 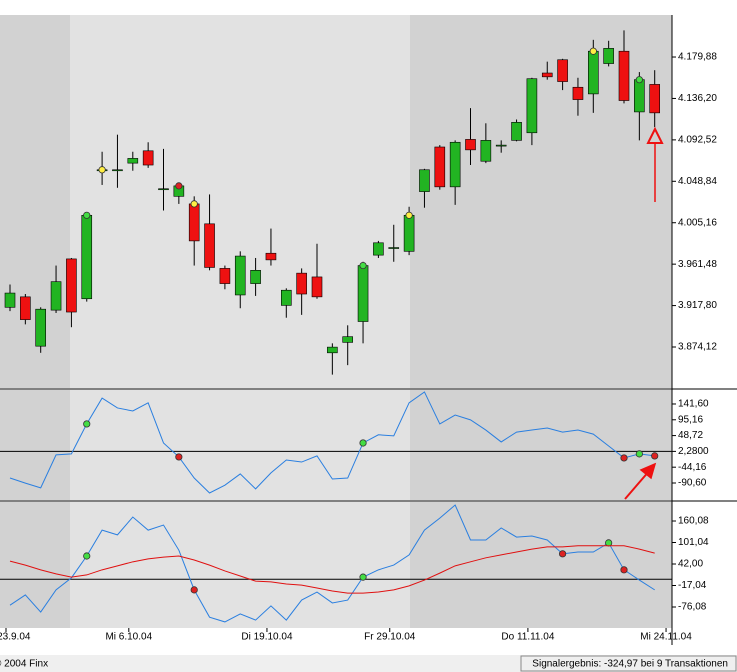 What do you see at coordinates (692, 483) in the screenshot?
I see `y-tick-label: -90,60` at bounding box center [692, 483].